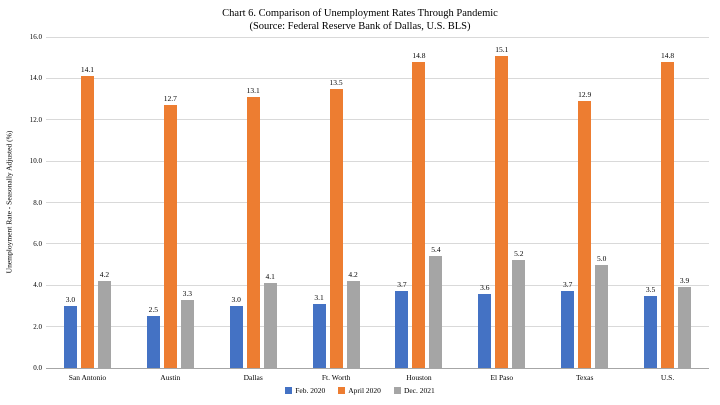 The width and height of the screenshot is (720, 405). I want to click on bar-value-label: 3.5, so click(650, 289).